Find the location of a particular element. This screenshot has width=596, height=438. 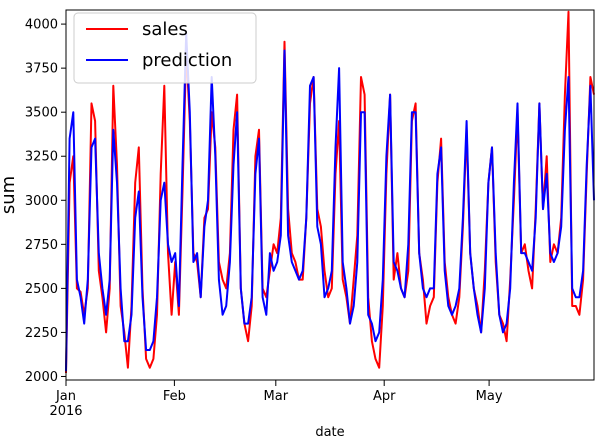

x-tick-label: Jan is located at coordinates (65, 396).